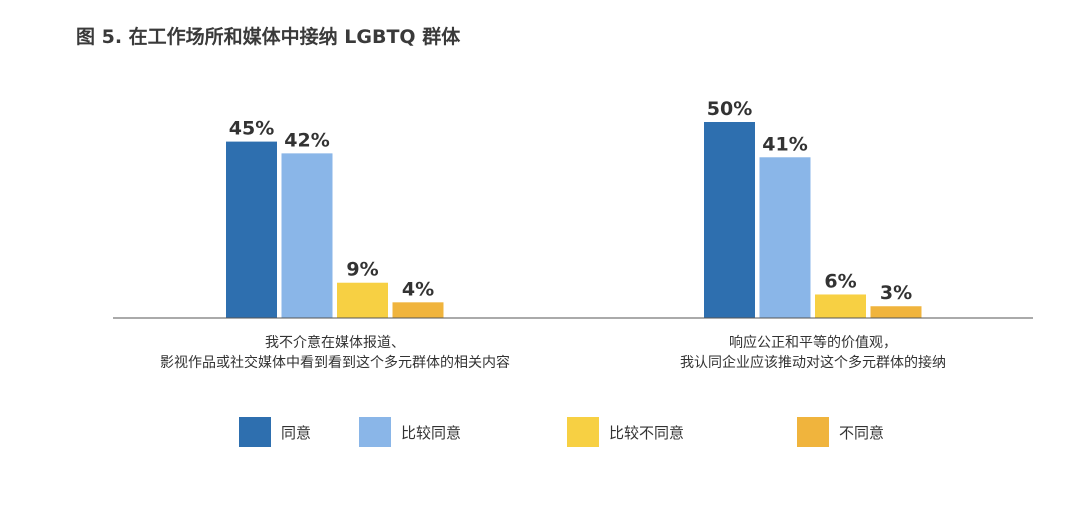  I want to click on legend-label-disagree: 不同意, so click(862, 432).